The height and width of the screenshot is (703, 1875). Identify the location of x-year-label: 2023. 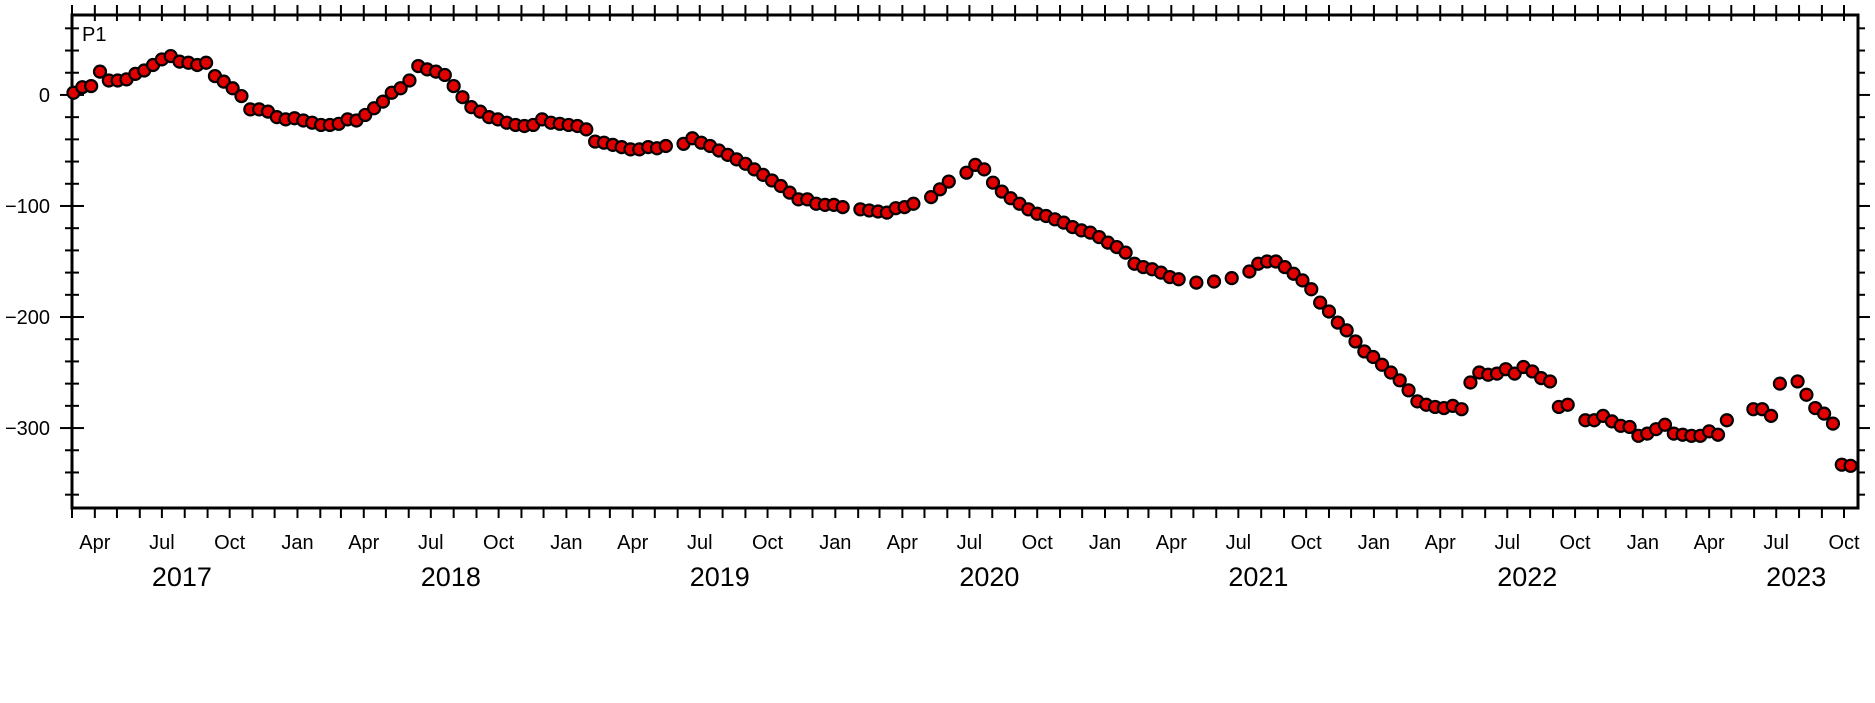
(1796, 577).